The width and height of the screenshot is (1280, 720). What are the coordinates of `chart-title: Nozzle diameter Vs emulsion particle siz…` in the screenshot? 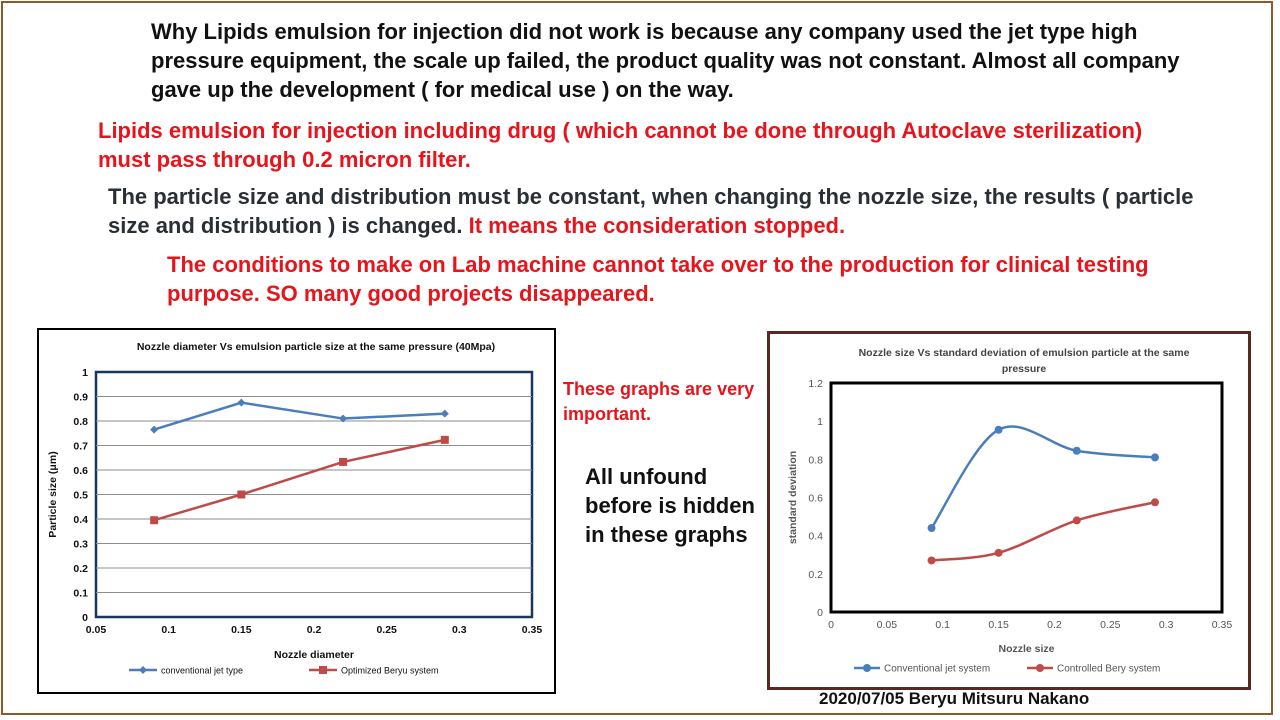 It's located at (316, 347).